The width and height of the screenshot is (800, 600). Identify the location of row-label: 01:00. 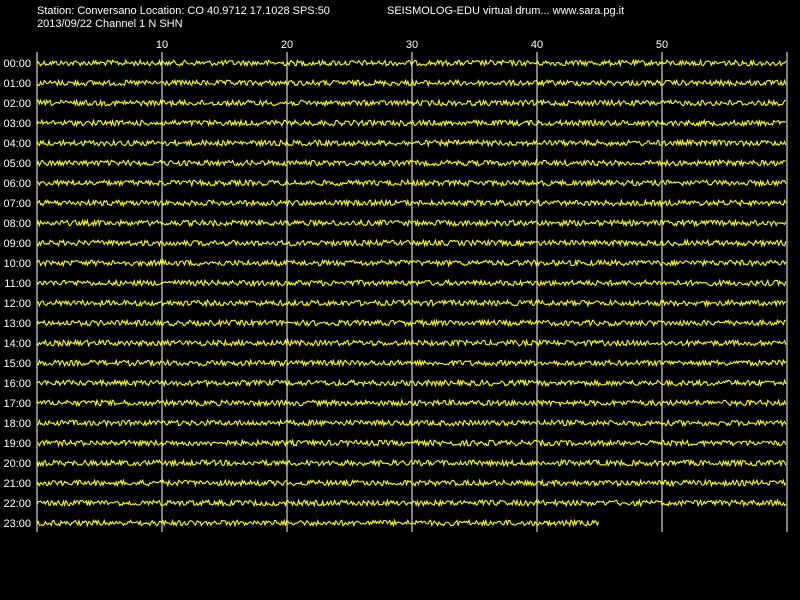
(17, 84).